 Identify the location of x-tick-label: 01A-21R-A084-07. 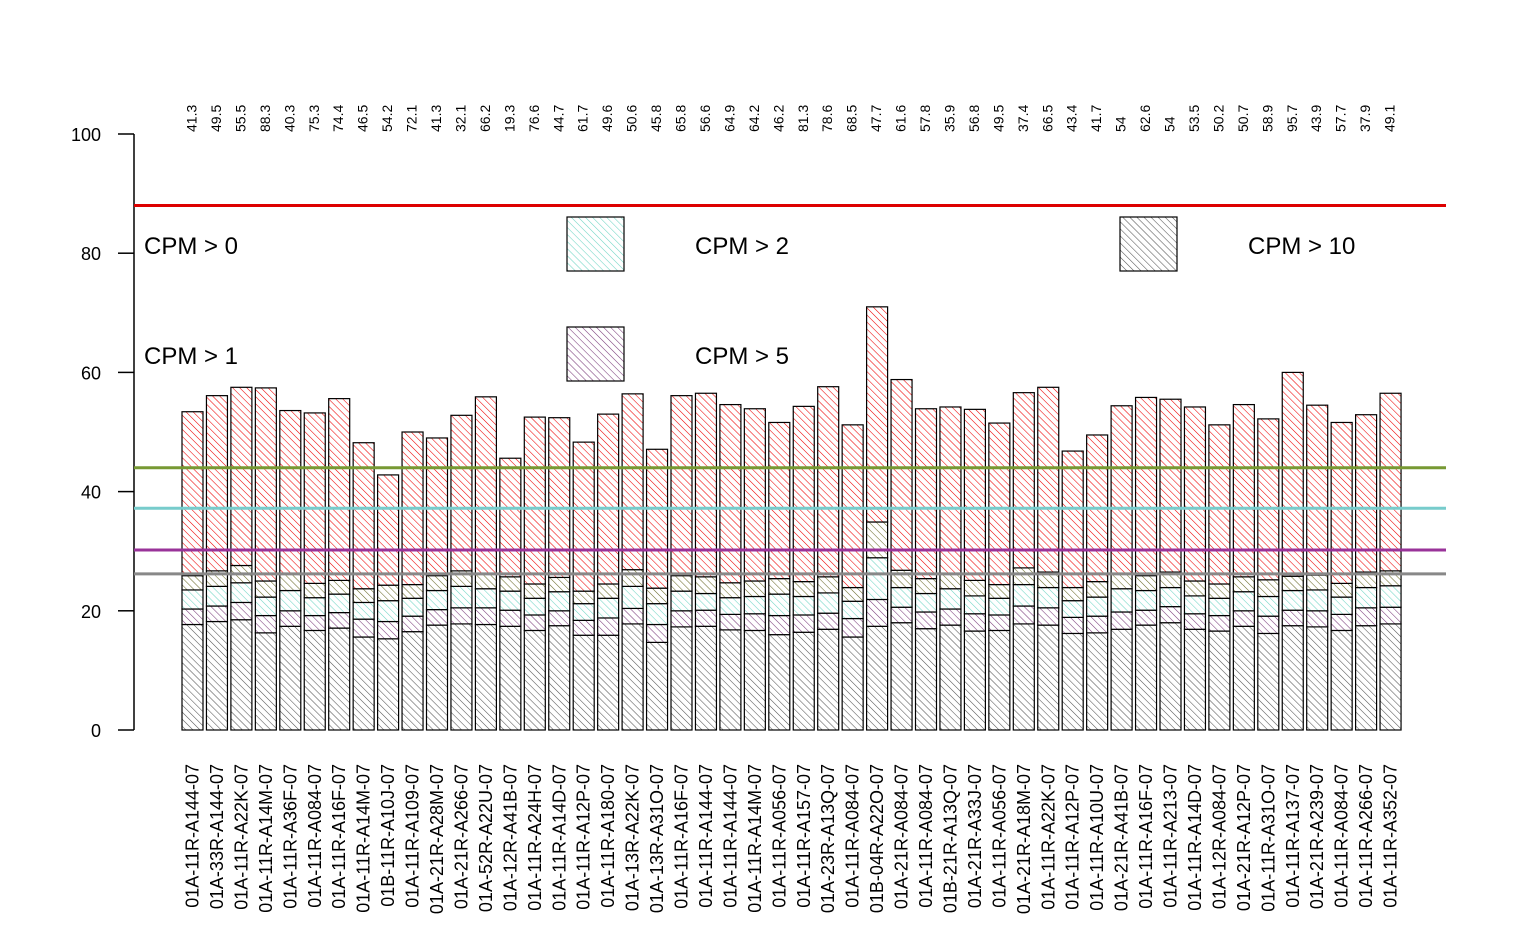
(902, 836).